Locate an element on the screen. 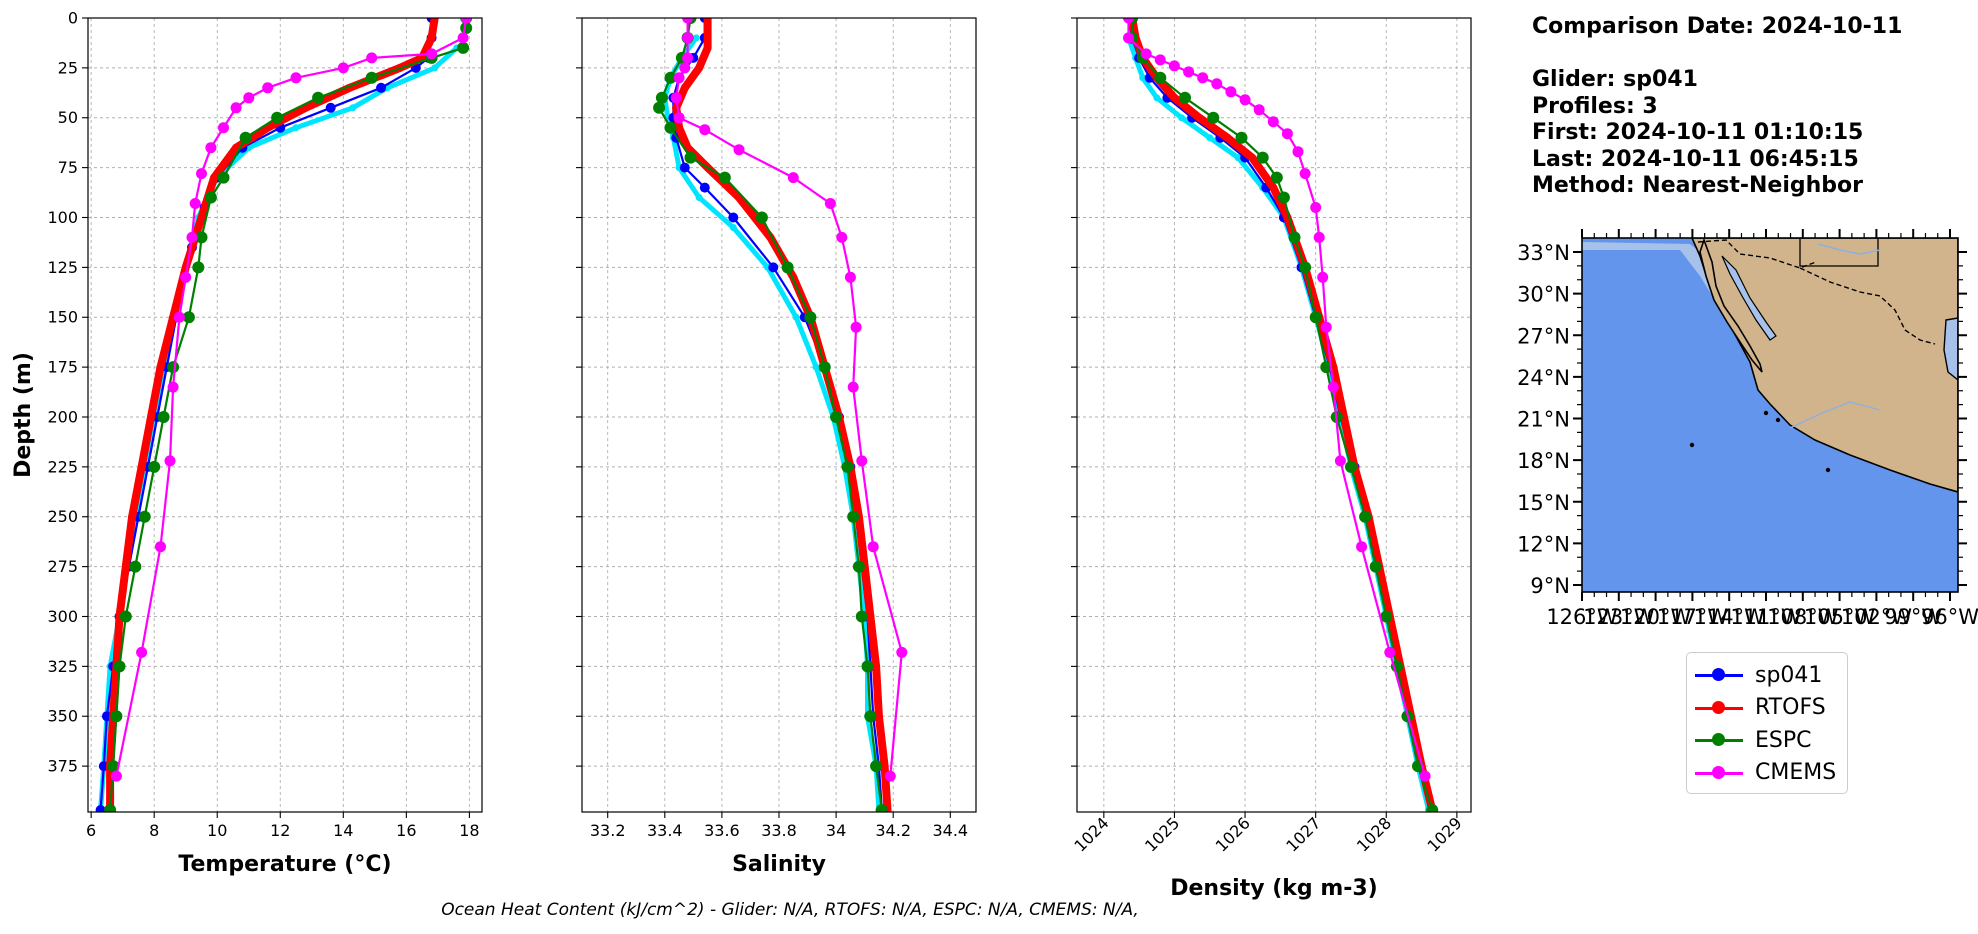 Image resolution: width=1978 pixels, height=934 pixels. legend: sp041 RTOFS ESPC CMEMS is located at coordinates (1767, 723).